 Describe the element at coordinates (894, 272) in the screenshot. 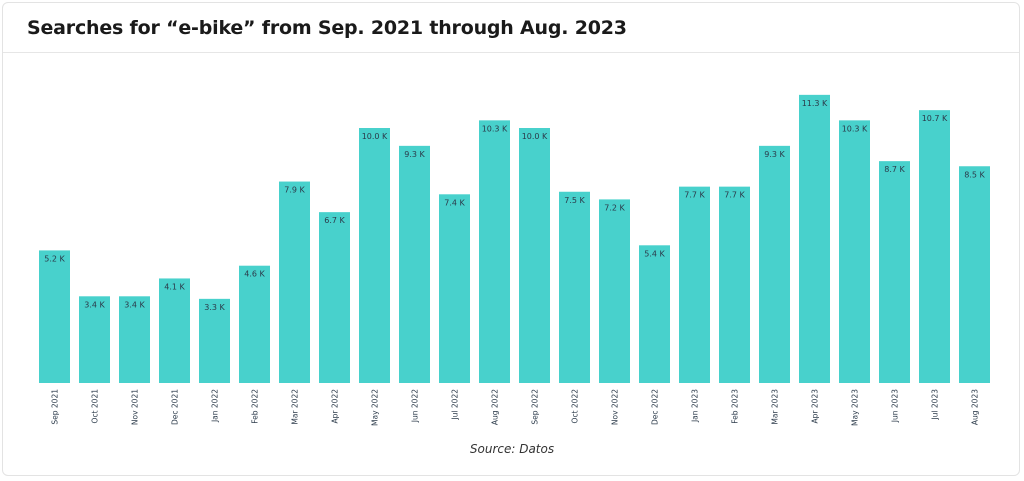

I see `bar-jun-2023` at that location.